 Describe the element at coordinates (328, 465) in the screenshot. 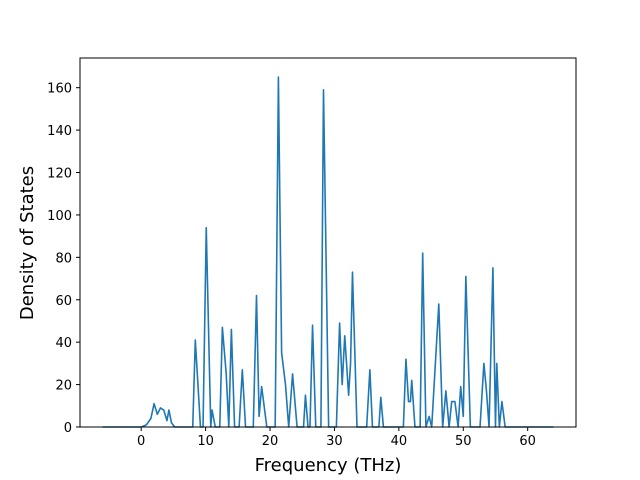

I see `x-axis-label: Frequency (THz)` at that location.